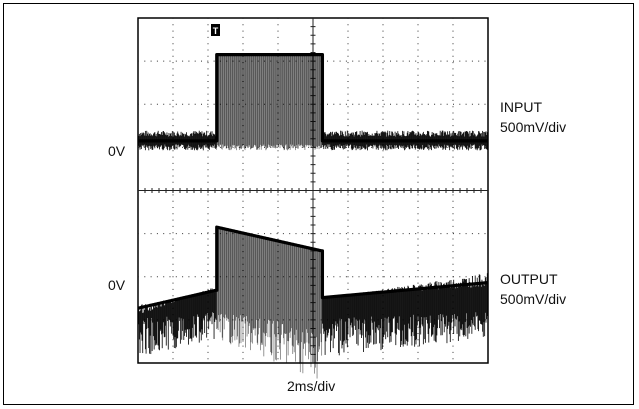 Image resolution: width=639 pixels, height=409 pixels. I want to click on trigger-marker-icon: T, so click(215, 30).